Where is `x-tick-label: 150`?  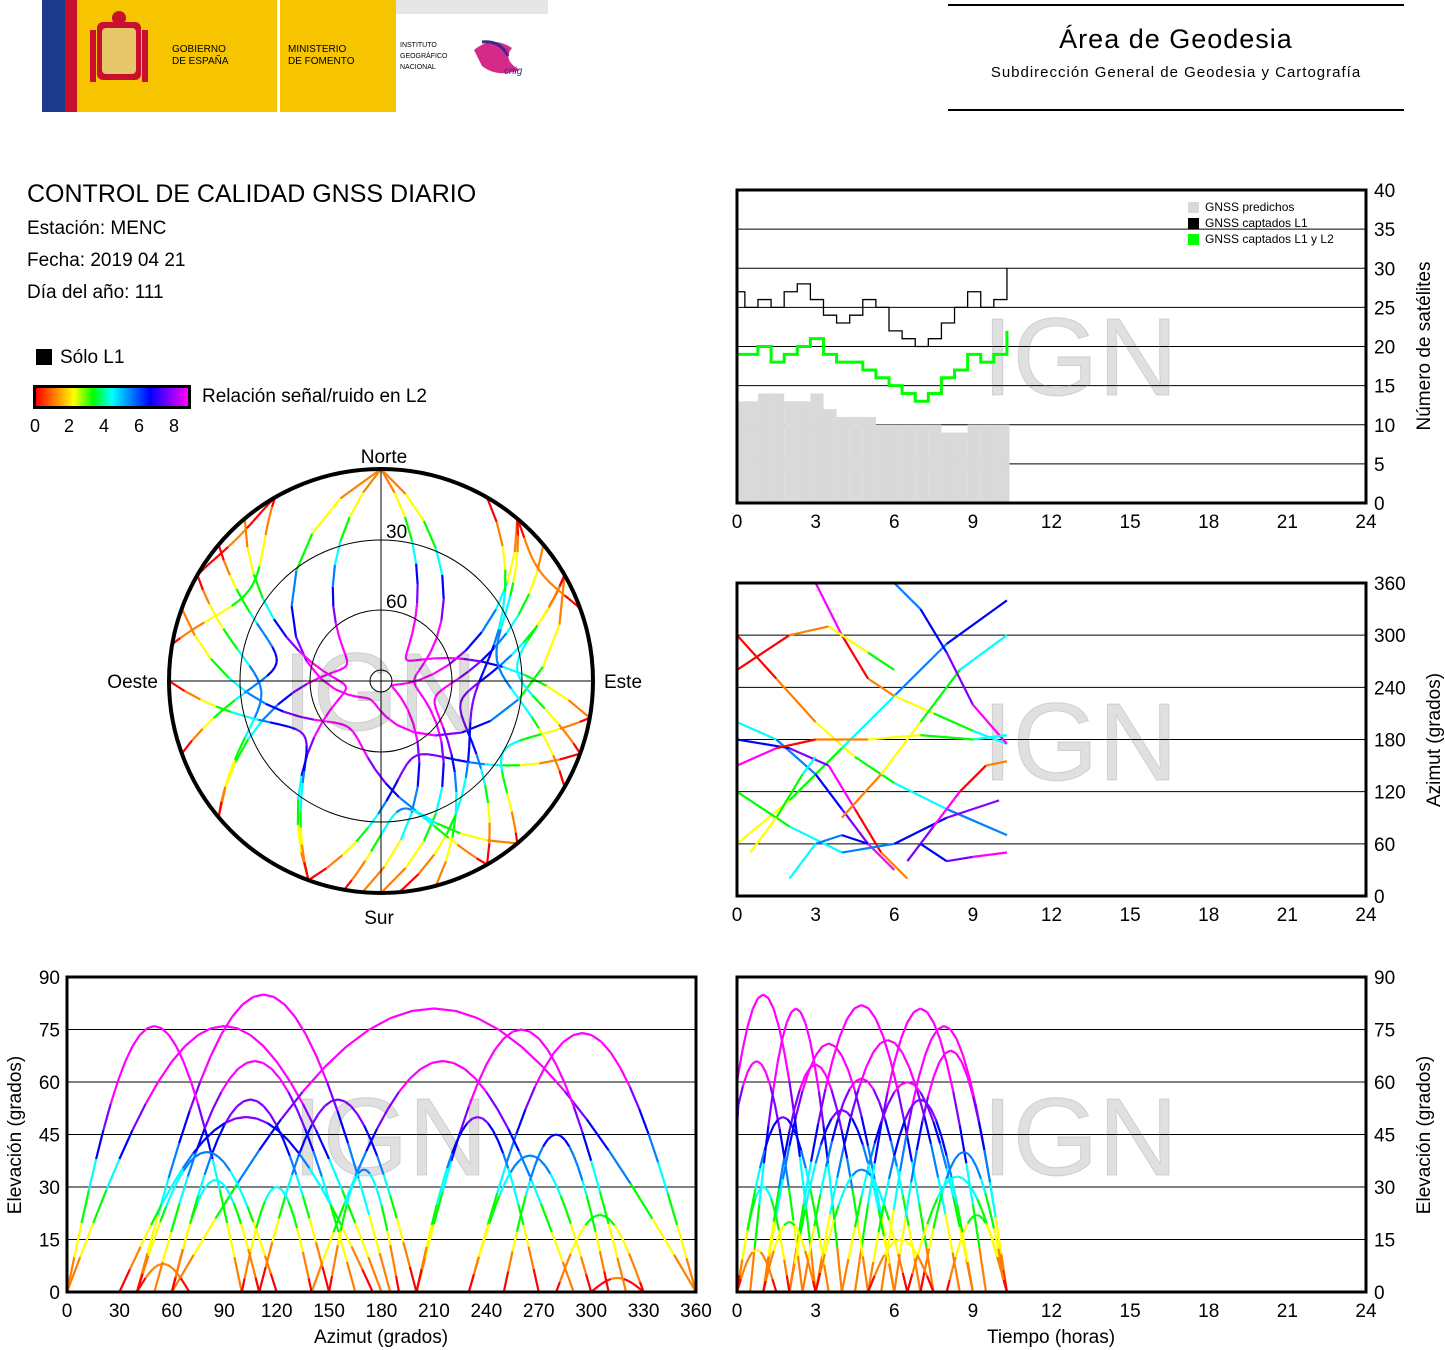
x-tick-label: 150 is located at coordinates (329, 1311).